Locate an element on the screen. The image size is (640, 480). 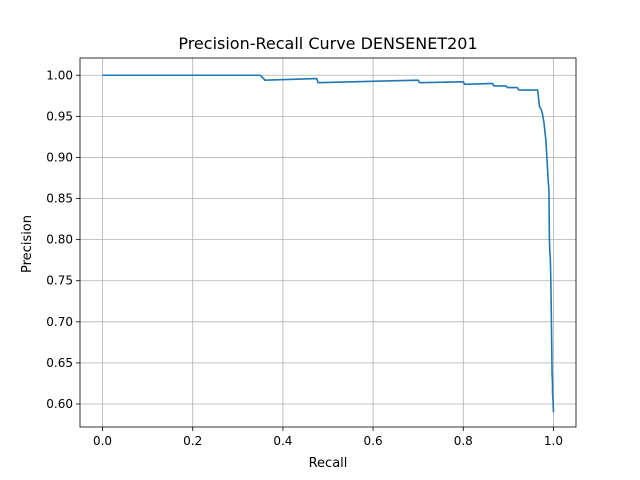
x-tick-label: 1.0 is located at coordinates (553, 441).